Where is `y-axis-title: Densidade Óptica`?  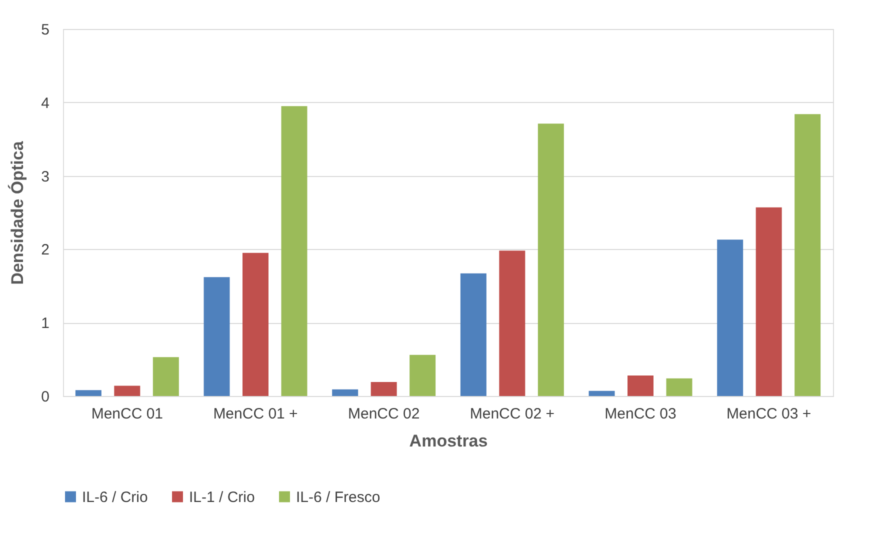
y-axis-title: Densidade Óptica is located at coordinates (17, 212).